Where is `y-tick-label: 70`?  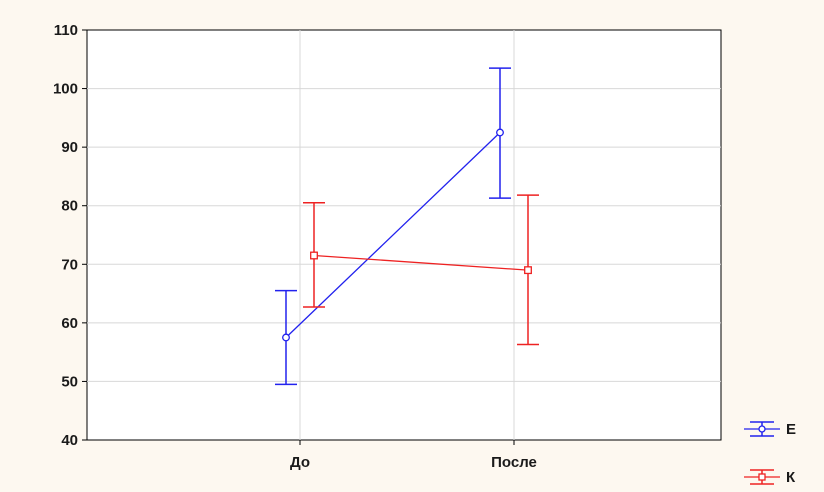
y-tick-label: 70 is located at coordinates (69, 264).